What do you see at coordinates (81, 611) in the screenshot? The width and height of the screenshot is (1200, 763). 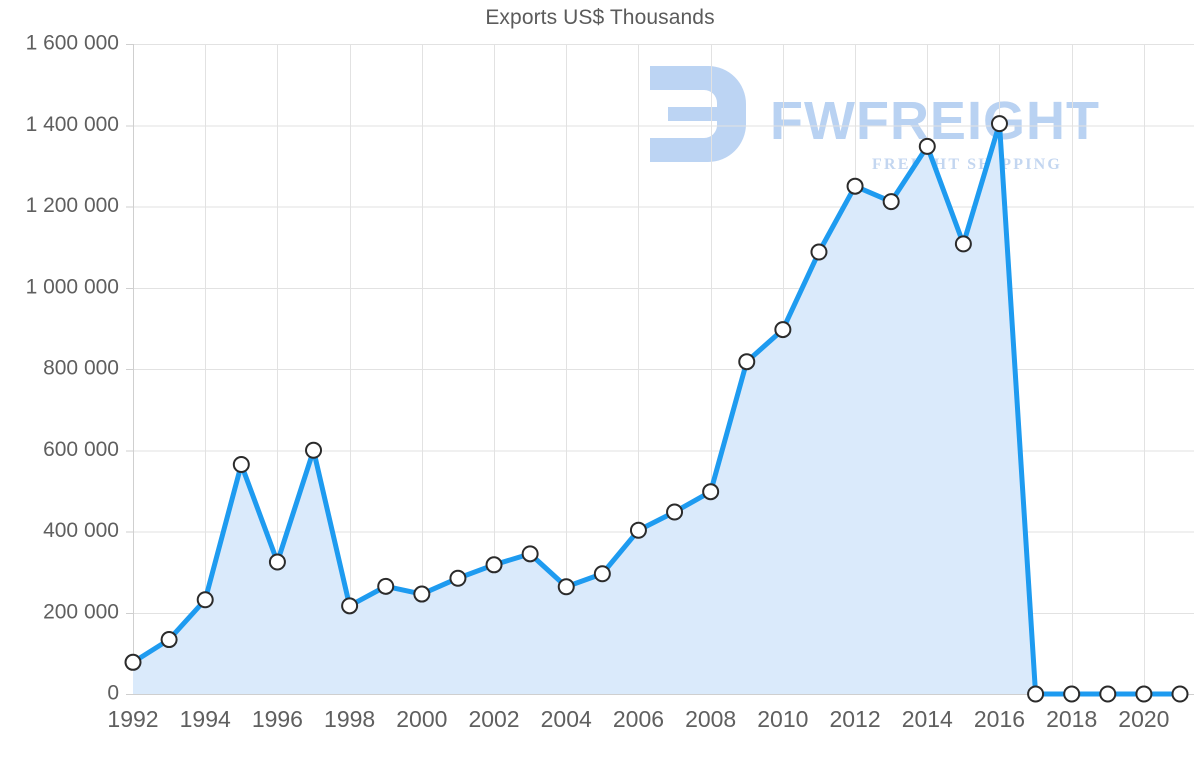 I see `y-axis-tick-label: 200 000` at bounding box center [81, 611].